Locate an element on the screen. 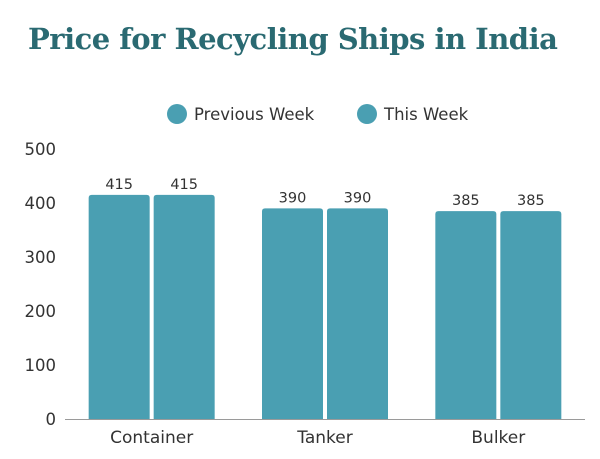 This screenshot has width=600, height=459. legend-label-this-week: This Week is located at coordinates (426, 114).